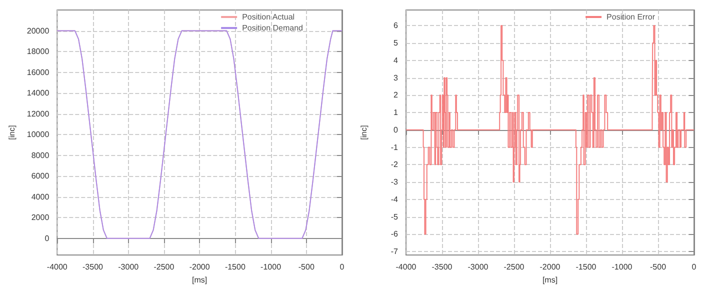 Image resolution: width=705 pixels, height=289 pixels. Describe the element at coordinates (396, 43) in the screenshot. I see `y-tick-label: 5` at that location.